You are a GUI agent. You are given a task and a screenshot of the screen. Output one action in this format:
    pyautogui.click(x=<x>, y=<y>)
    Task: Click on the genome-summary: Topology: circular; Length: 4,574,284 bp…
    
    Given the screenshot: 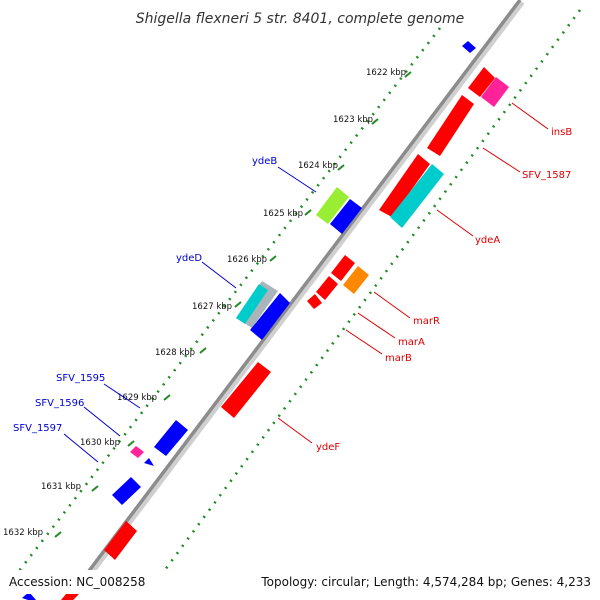 What is the action you would take?
    pyautogui.click(x=425, y=582)
    